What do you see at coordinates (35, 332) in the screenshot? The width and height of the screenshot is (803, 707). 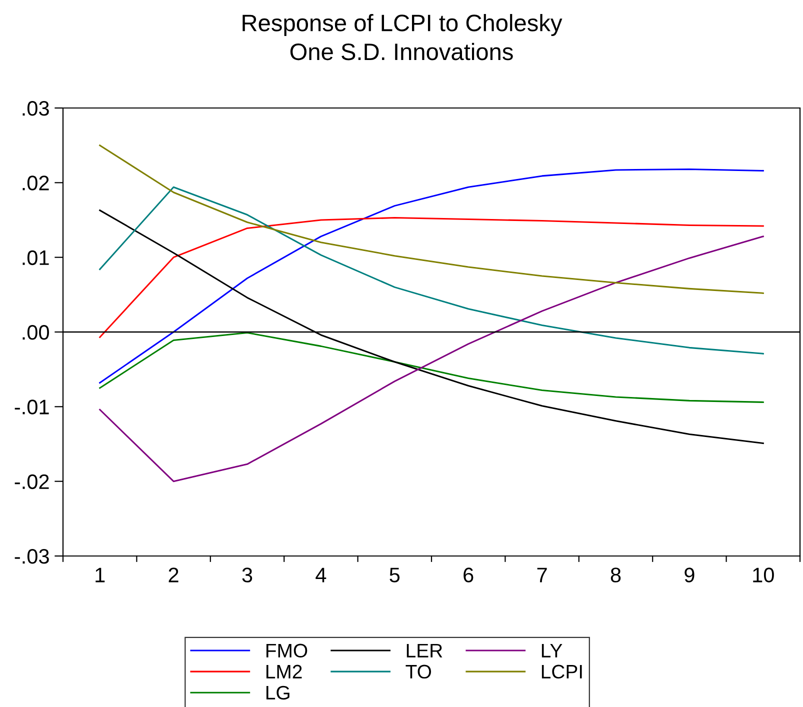 I see `y-tick-label: .00` at bounding box center [35, 332].